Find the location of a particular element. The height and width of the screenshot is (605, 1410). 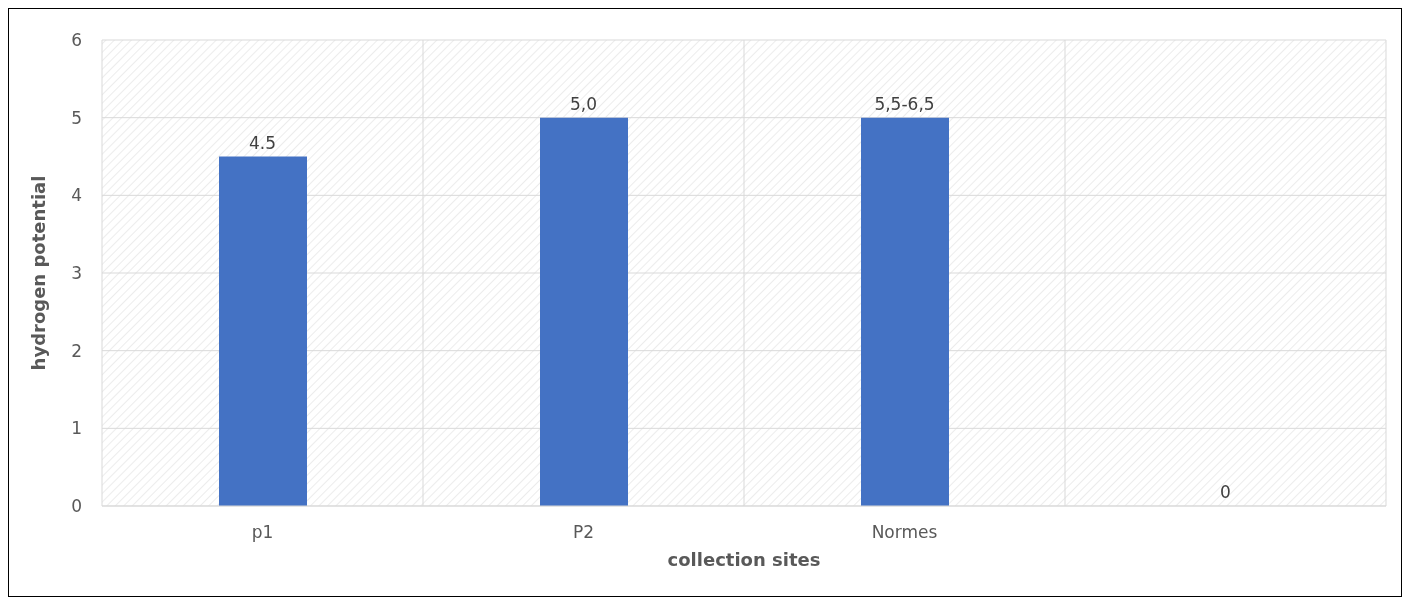

data-label: 4.5 is located at coordinates (262, 142).